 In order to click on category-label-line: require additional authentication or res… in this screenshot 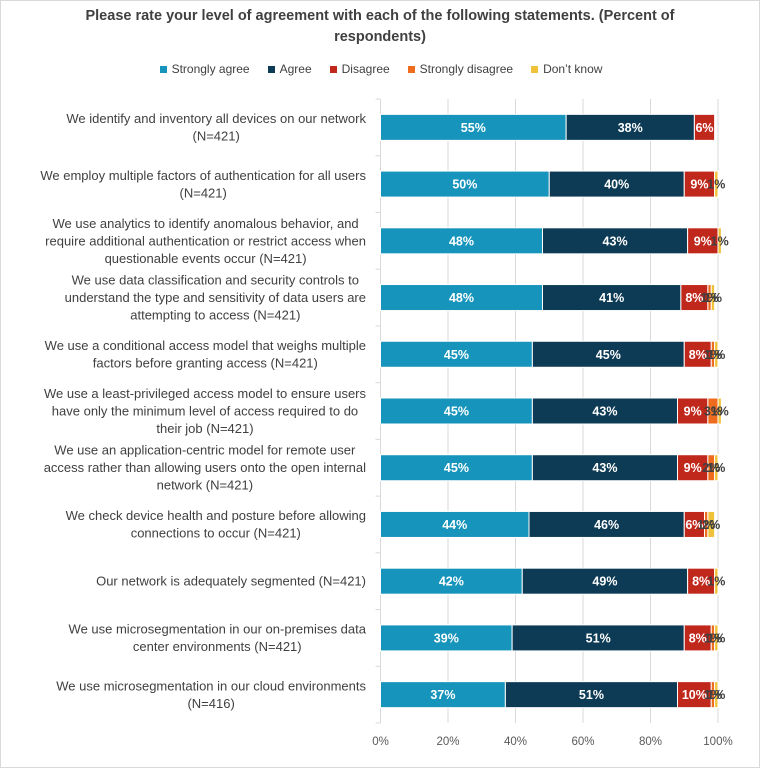, I will do `click(205, 240)`.